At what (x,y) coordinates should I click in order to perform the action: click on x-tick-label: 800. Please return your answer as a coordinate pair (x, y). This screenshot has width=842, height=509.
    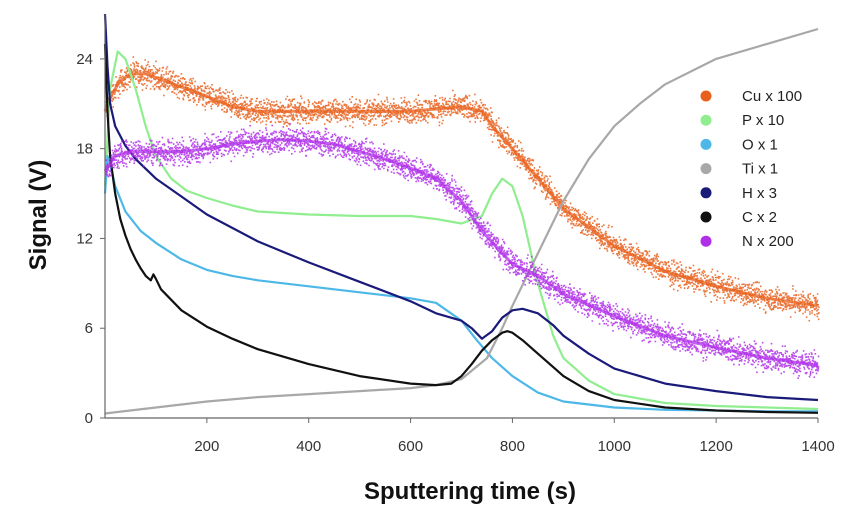
    Looking at the image, I should click on (512, 446).